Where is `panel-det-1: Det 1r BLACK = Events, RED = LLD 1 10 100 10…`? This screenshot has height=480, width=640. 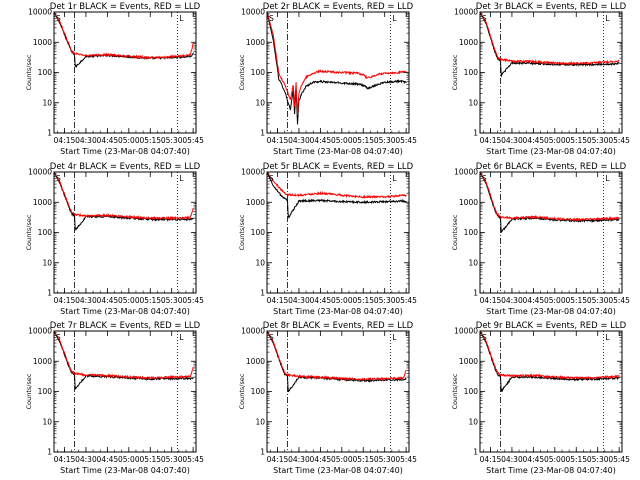
panel-det-1: Det 1r BLACK = Events, RED = LLD 1 10 100 10… is located at coordinates (114, 79).